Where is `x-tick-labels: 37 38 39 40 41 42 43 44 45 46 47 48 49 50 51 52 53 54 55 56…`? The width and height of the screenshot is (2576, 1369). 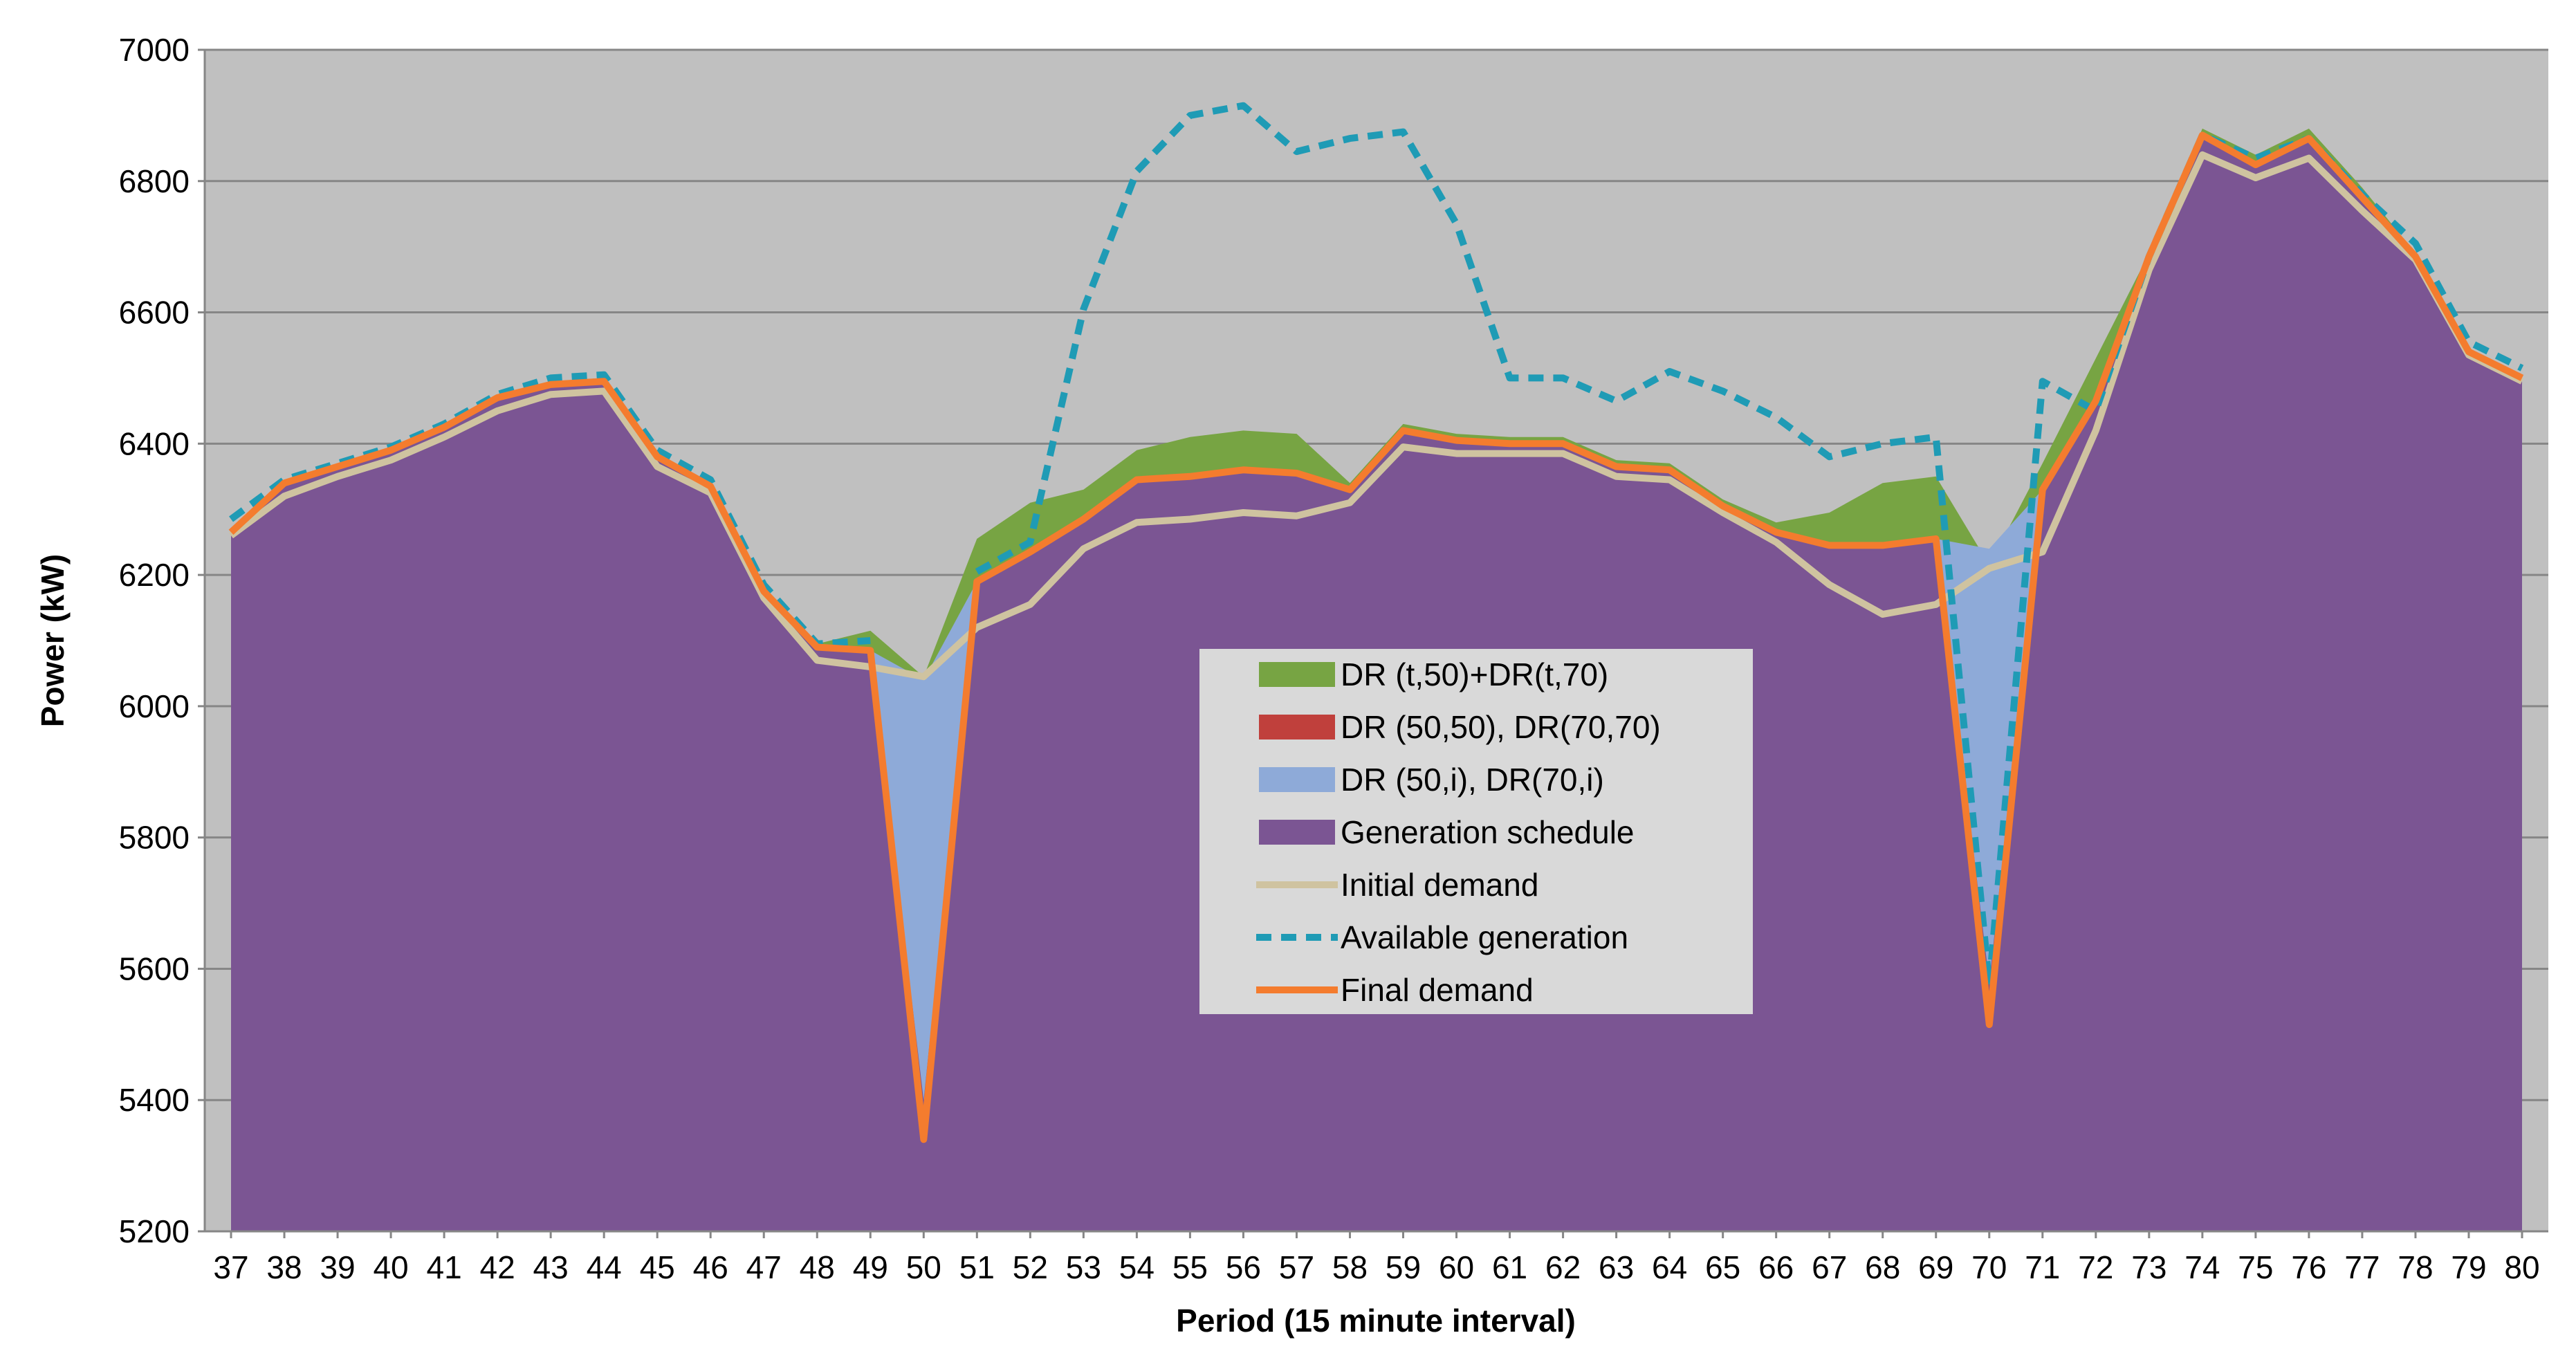 x-tick-labels: 37 38 39 40 41 42 43 44 45 46 47 48 49 50 51 52 53 54 55 56… is located at coordinates (1376, 1258).